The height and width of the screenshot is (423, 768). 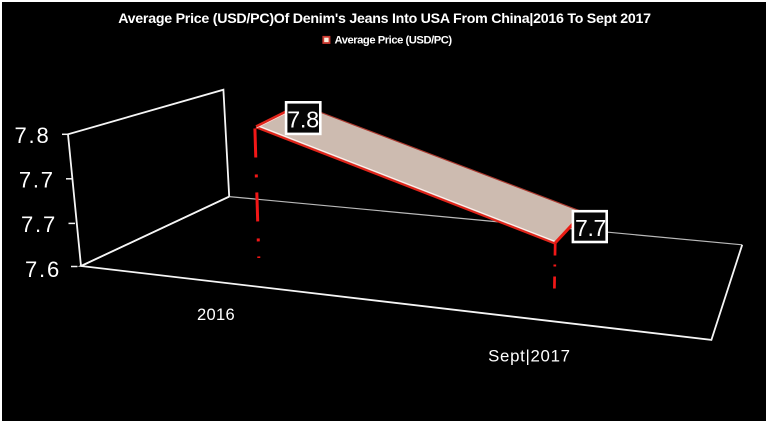 What do you see at coordinates (394, 41) in the screenshot?
I see `svg-text: Average Price (USD/PC)` at bounding box center [394, 41].